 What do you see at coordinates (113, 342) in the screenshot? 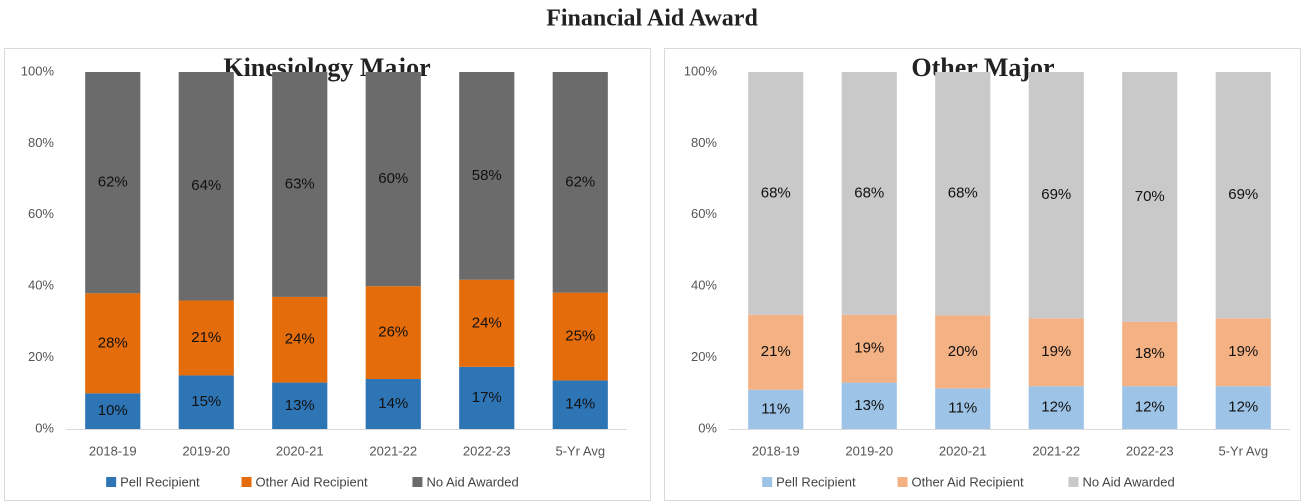
I see `data-label: 28%` at bounding box center [113, 342].